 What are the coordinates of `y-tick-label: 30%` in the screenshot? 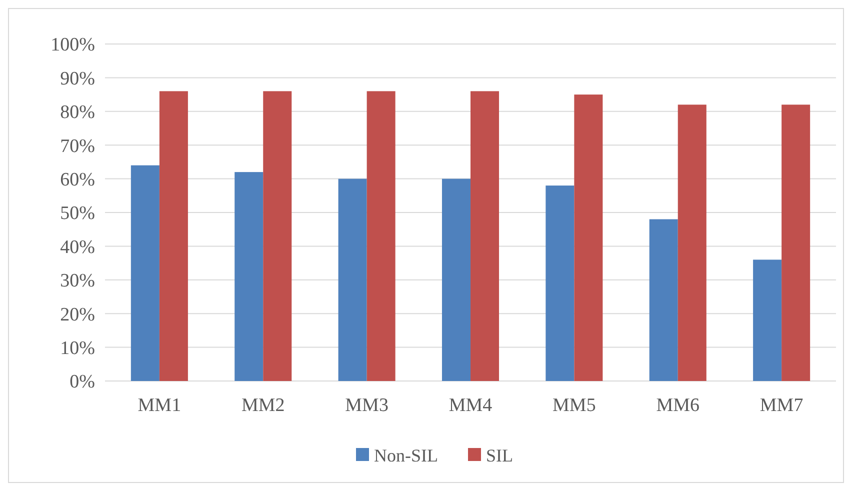 It's located at (78, 281).